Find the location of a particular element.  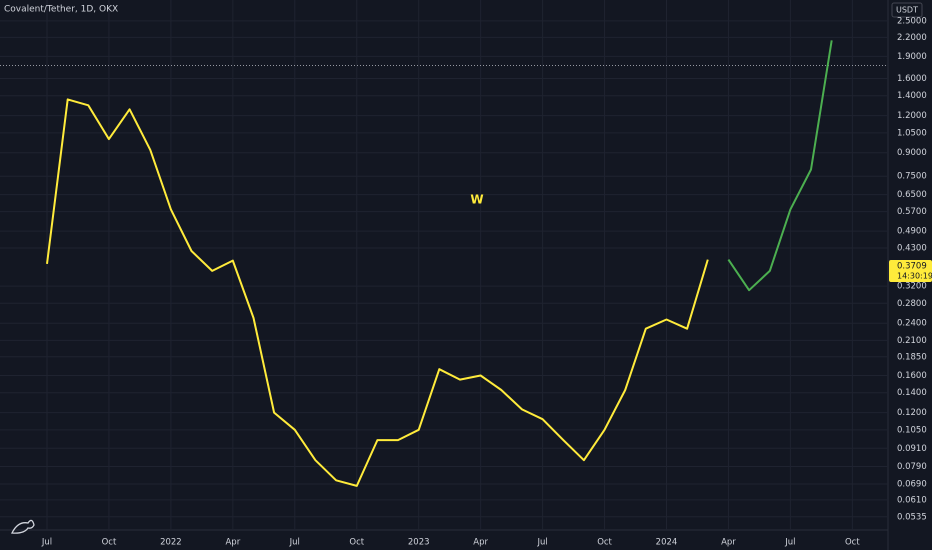

y-tick-label: 0.1050 is located at coordinates (912, 430).